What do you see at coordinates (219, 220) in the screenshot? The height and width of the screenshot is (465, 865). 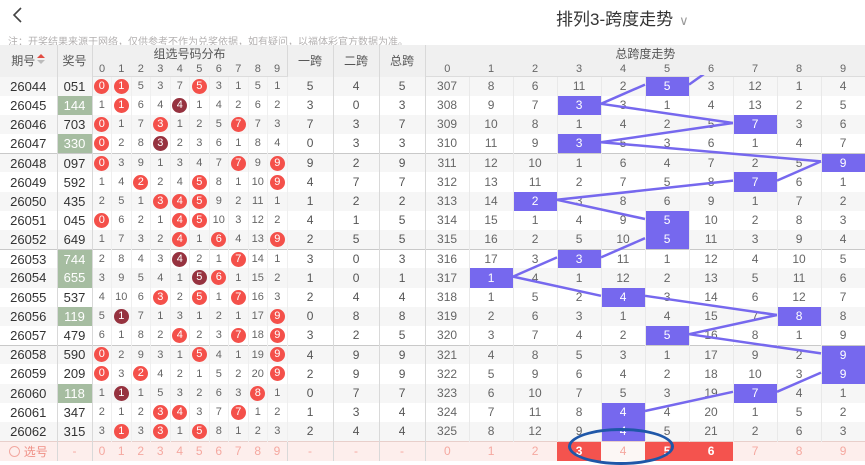 I see `dist-cell: 10` at bounding box center [219, 220].